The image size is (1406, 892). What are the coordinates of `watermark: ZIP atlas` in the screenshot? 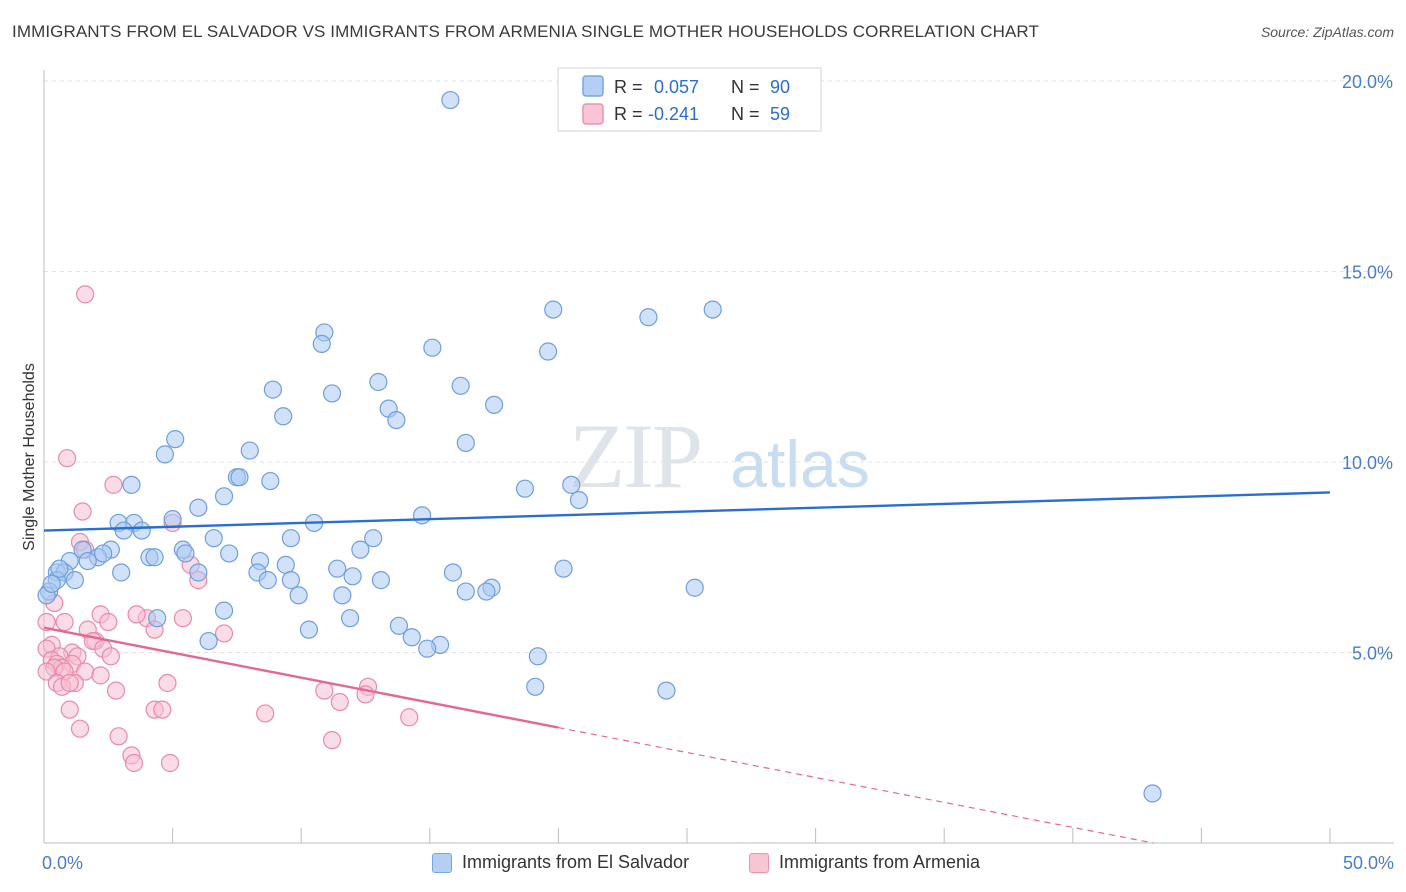 It's located at (719, 456).